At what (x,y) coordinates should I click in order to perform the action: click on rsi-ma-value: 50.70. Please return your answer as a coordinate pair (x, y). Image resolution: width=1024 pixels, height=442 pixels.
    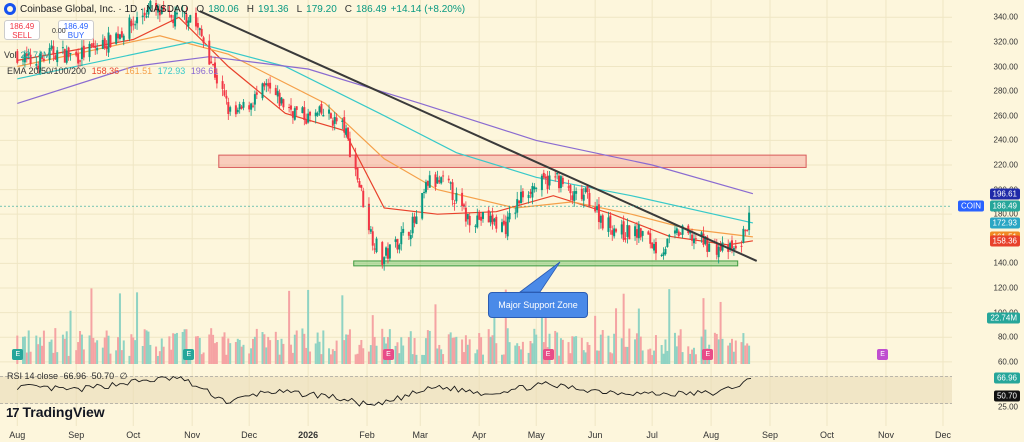
    Looking at the image, I should click on (103, 376).